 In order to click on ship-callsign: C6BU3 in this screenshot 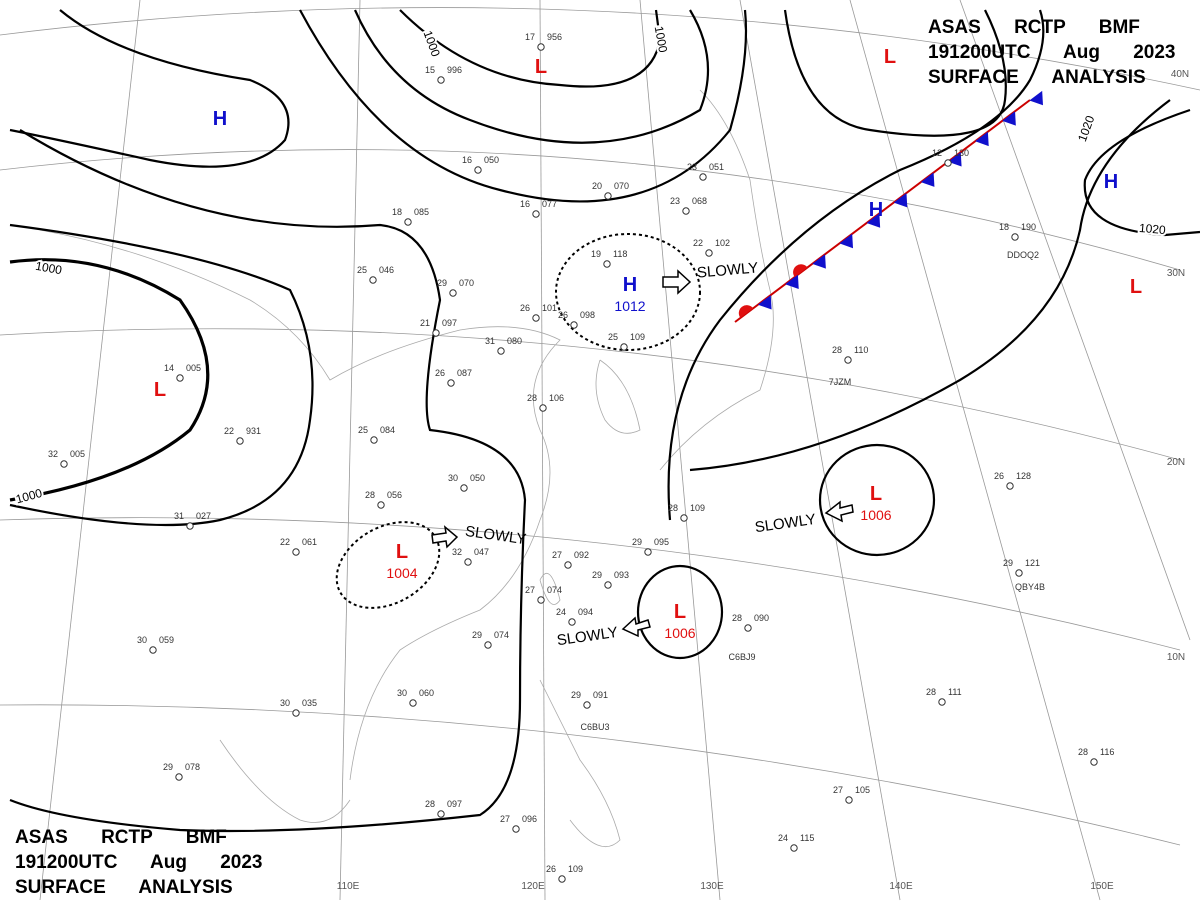, I will do `click(594, 727)`.